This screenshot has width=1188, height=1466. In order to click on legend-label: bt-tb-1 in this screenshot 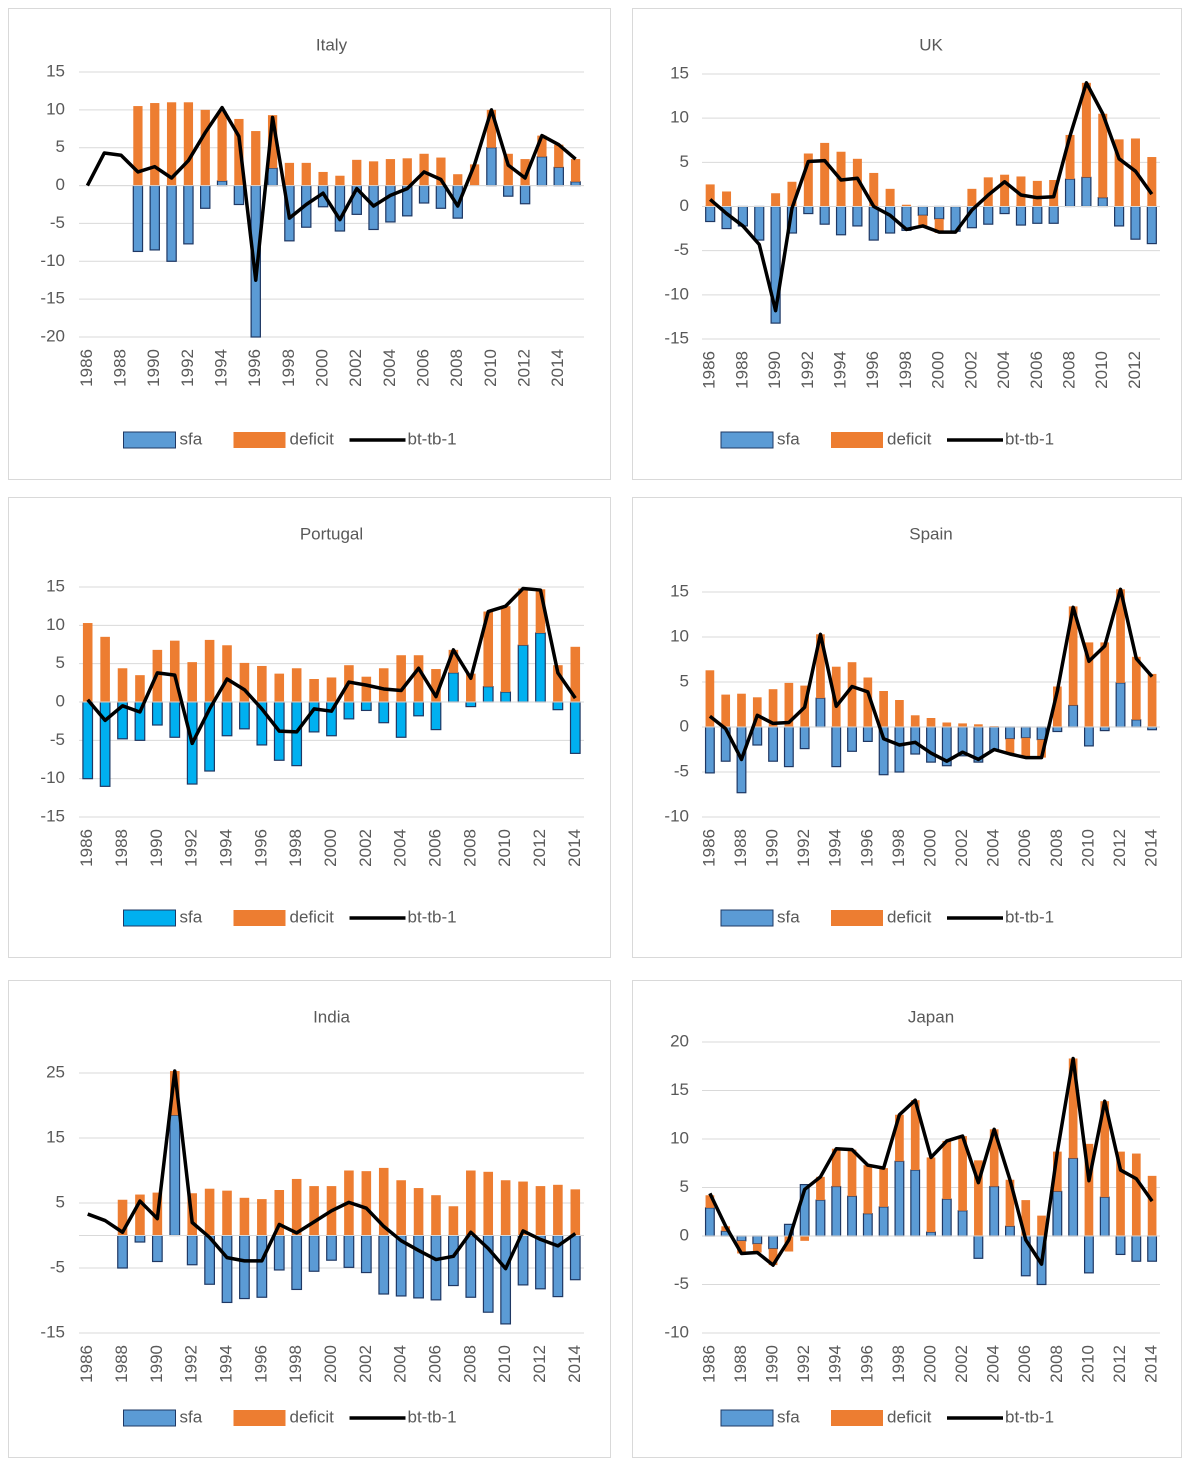, I will do `click(432, 438)`.